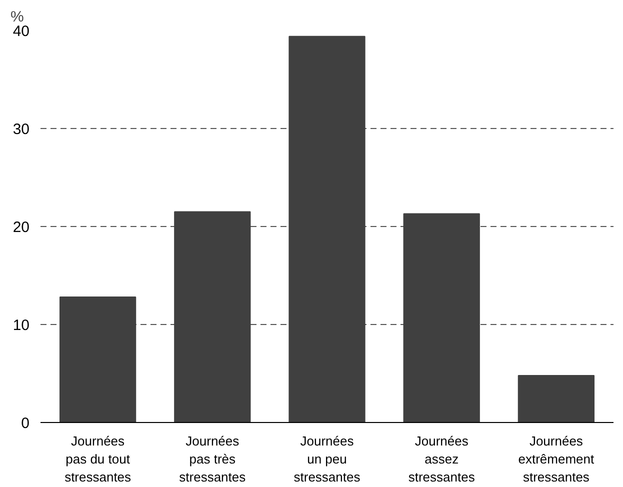  I want to click on x-tick-label: Journées extrêmement stressantes, so click(556, 459).